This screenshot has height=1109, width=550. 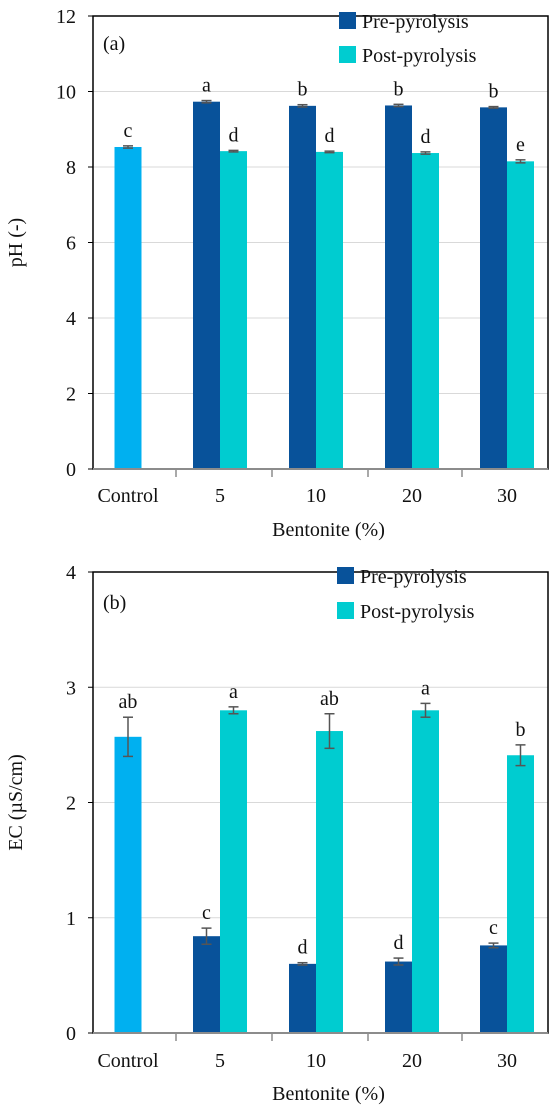 I want to click on post-pyrolysis-5-letter: a, so click(x=233, y=692).